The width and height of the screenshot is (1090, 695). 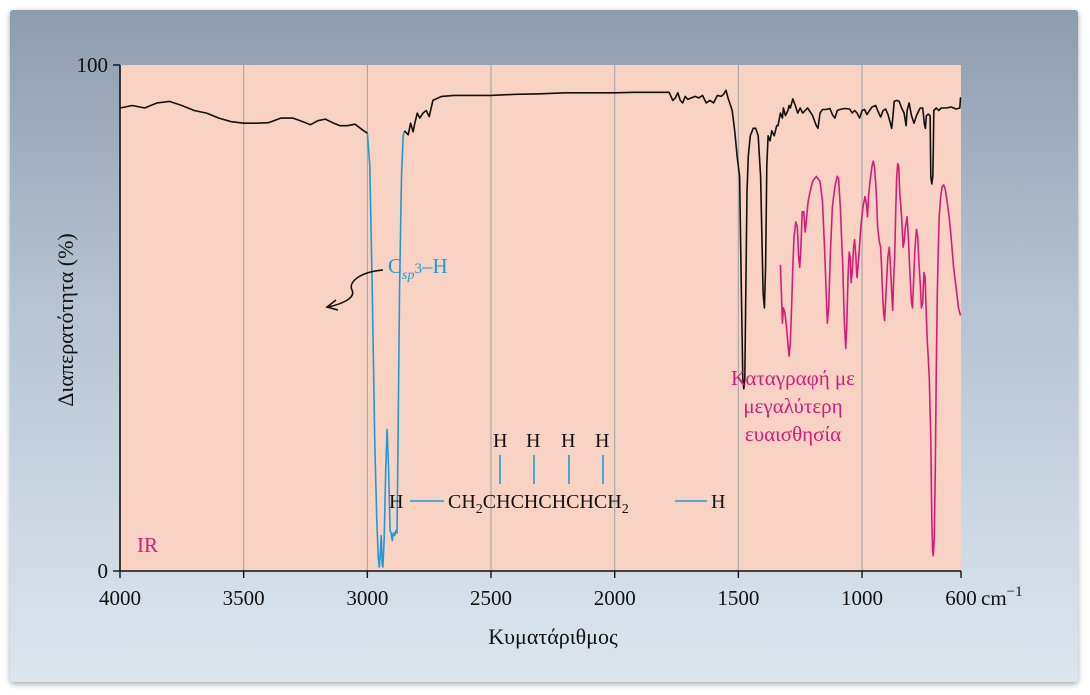 What do you see at coordinates (793, 378) in the screenshot?
I see `sensitivity-line-1: Καταγραφή με` at bounding box center [793, 378].